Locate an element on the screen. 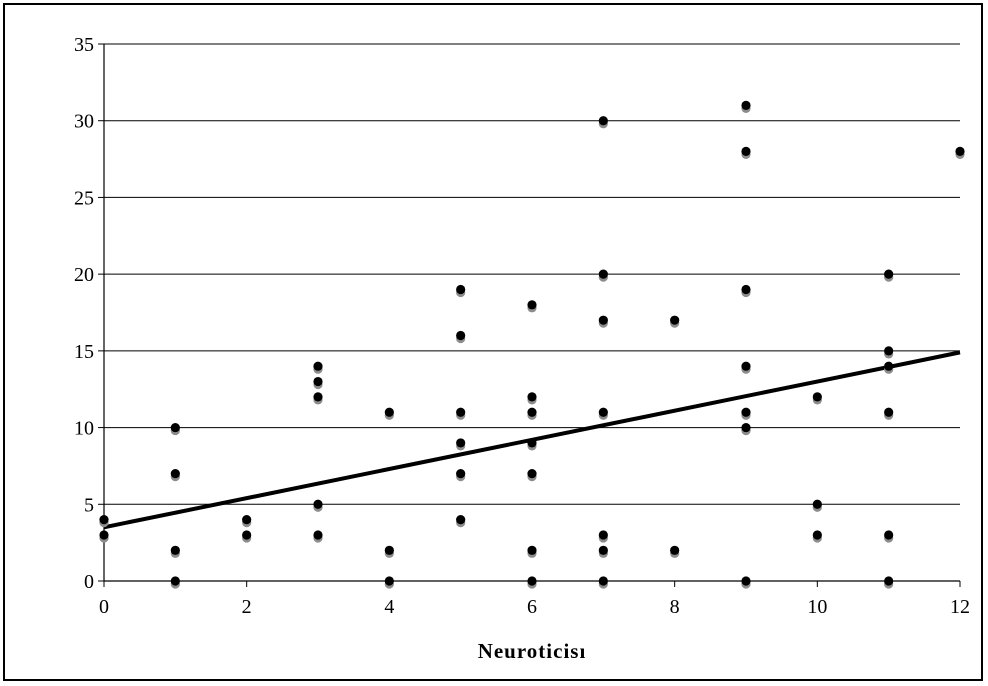  y-tick-label: 30 is located at coordinates (84, 122).